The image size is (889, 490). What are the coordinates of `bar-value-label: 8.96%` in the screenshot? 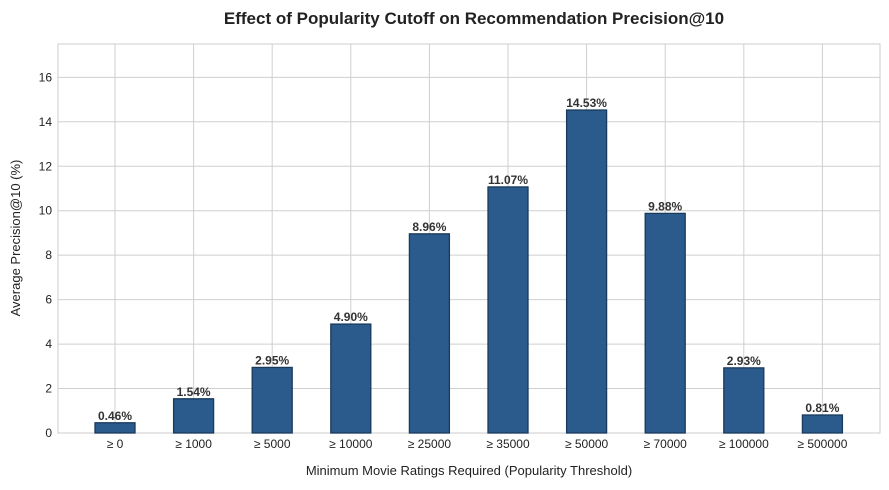 It's located at (429, 227).